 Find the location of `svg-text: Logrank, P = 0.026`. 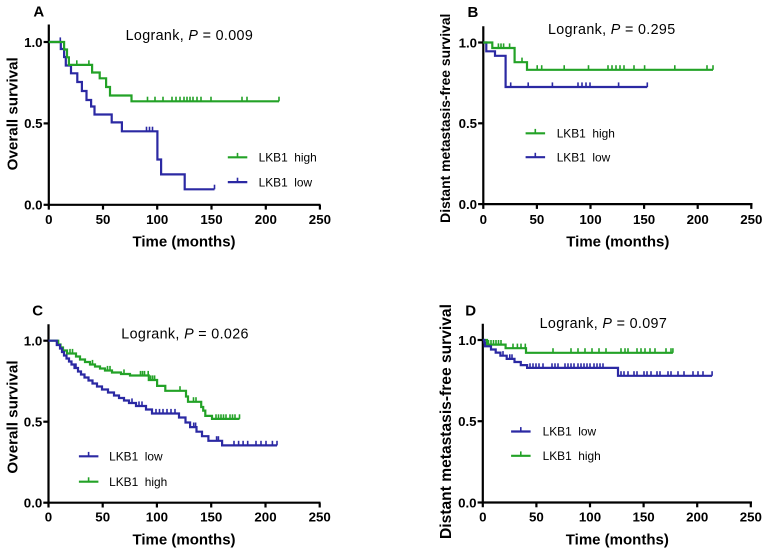

svg-text: Logrank, P = 0.026 is located at coordinates (185, 335).